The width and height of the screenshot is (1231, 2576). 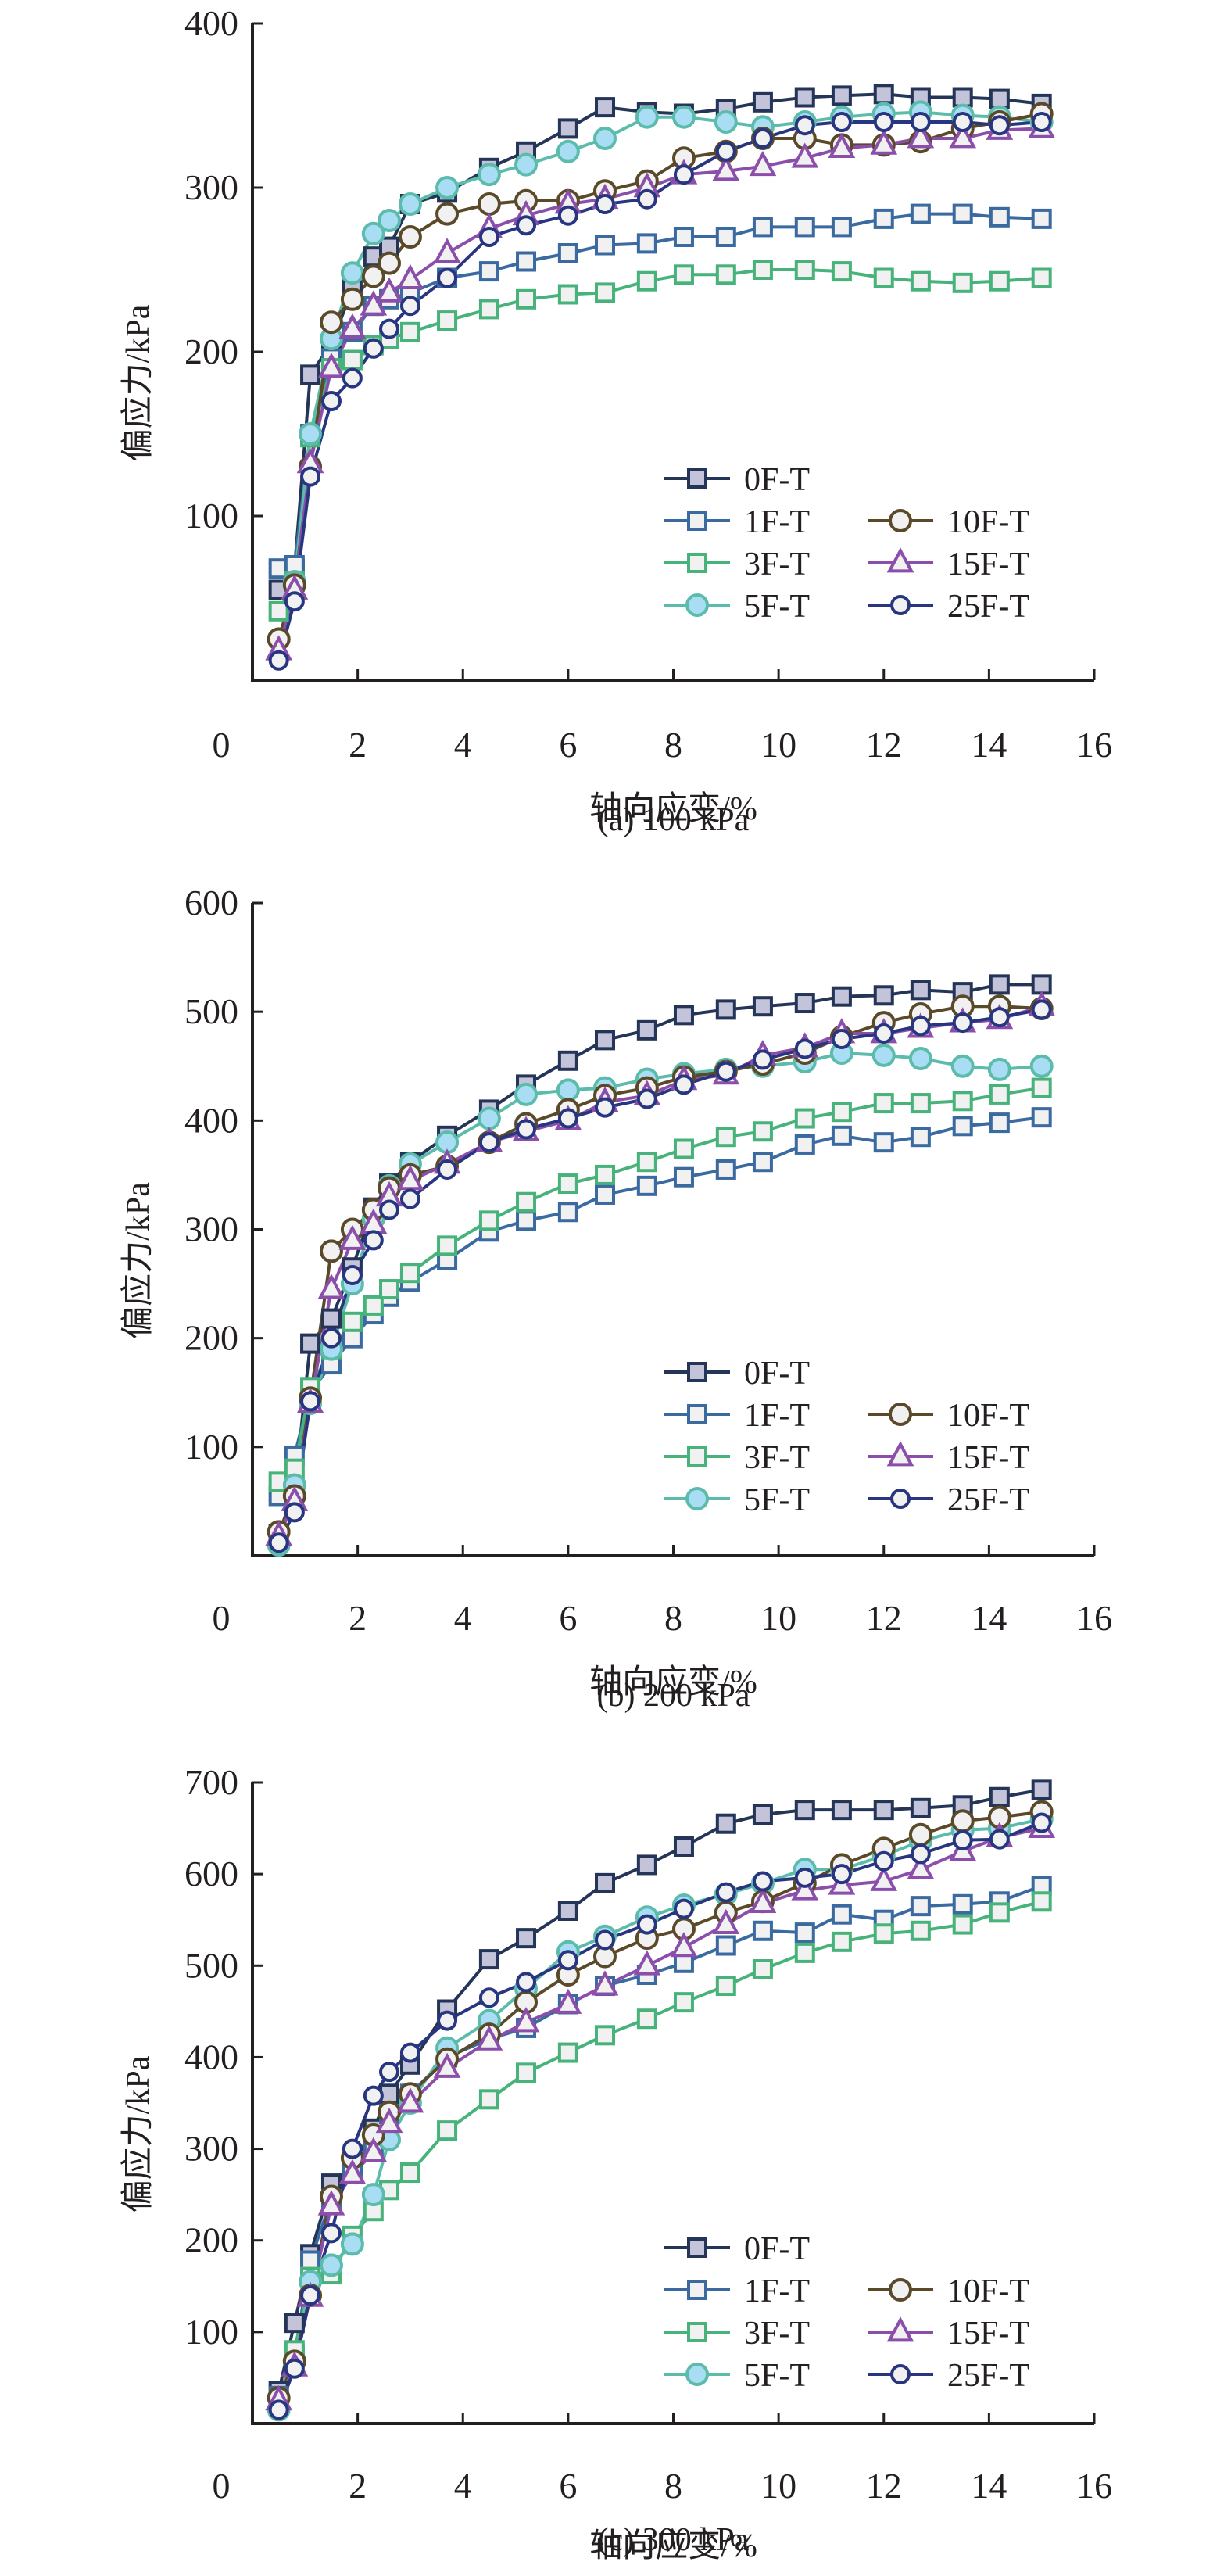 I want to click on legend-item-15F-T: 15F-T, so click(x=949, y=564).